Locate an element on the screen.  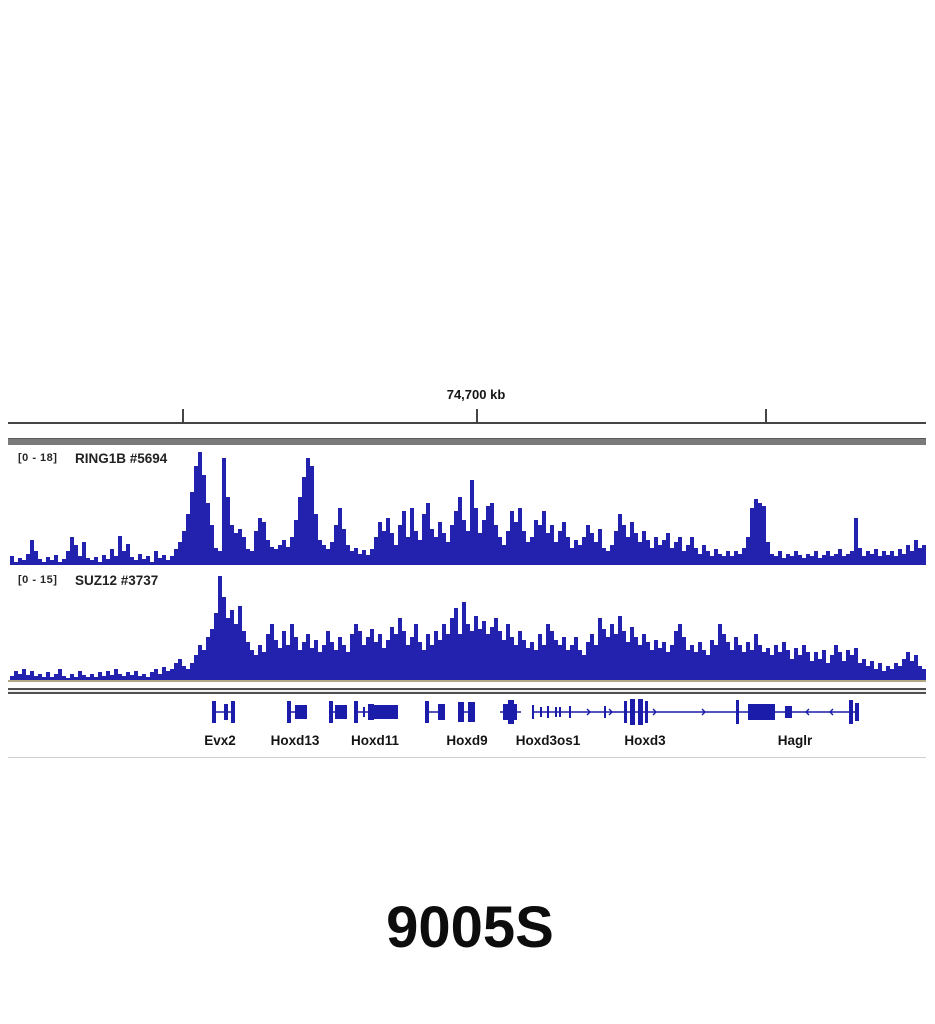
gene-label: Hoxd3os1 is located at coordinates (548, 740).